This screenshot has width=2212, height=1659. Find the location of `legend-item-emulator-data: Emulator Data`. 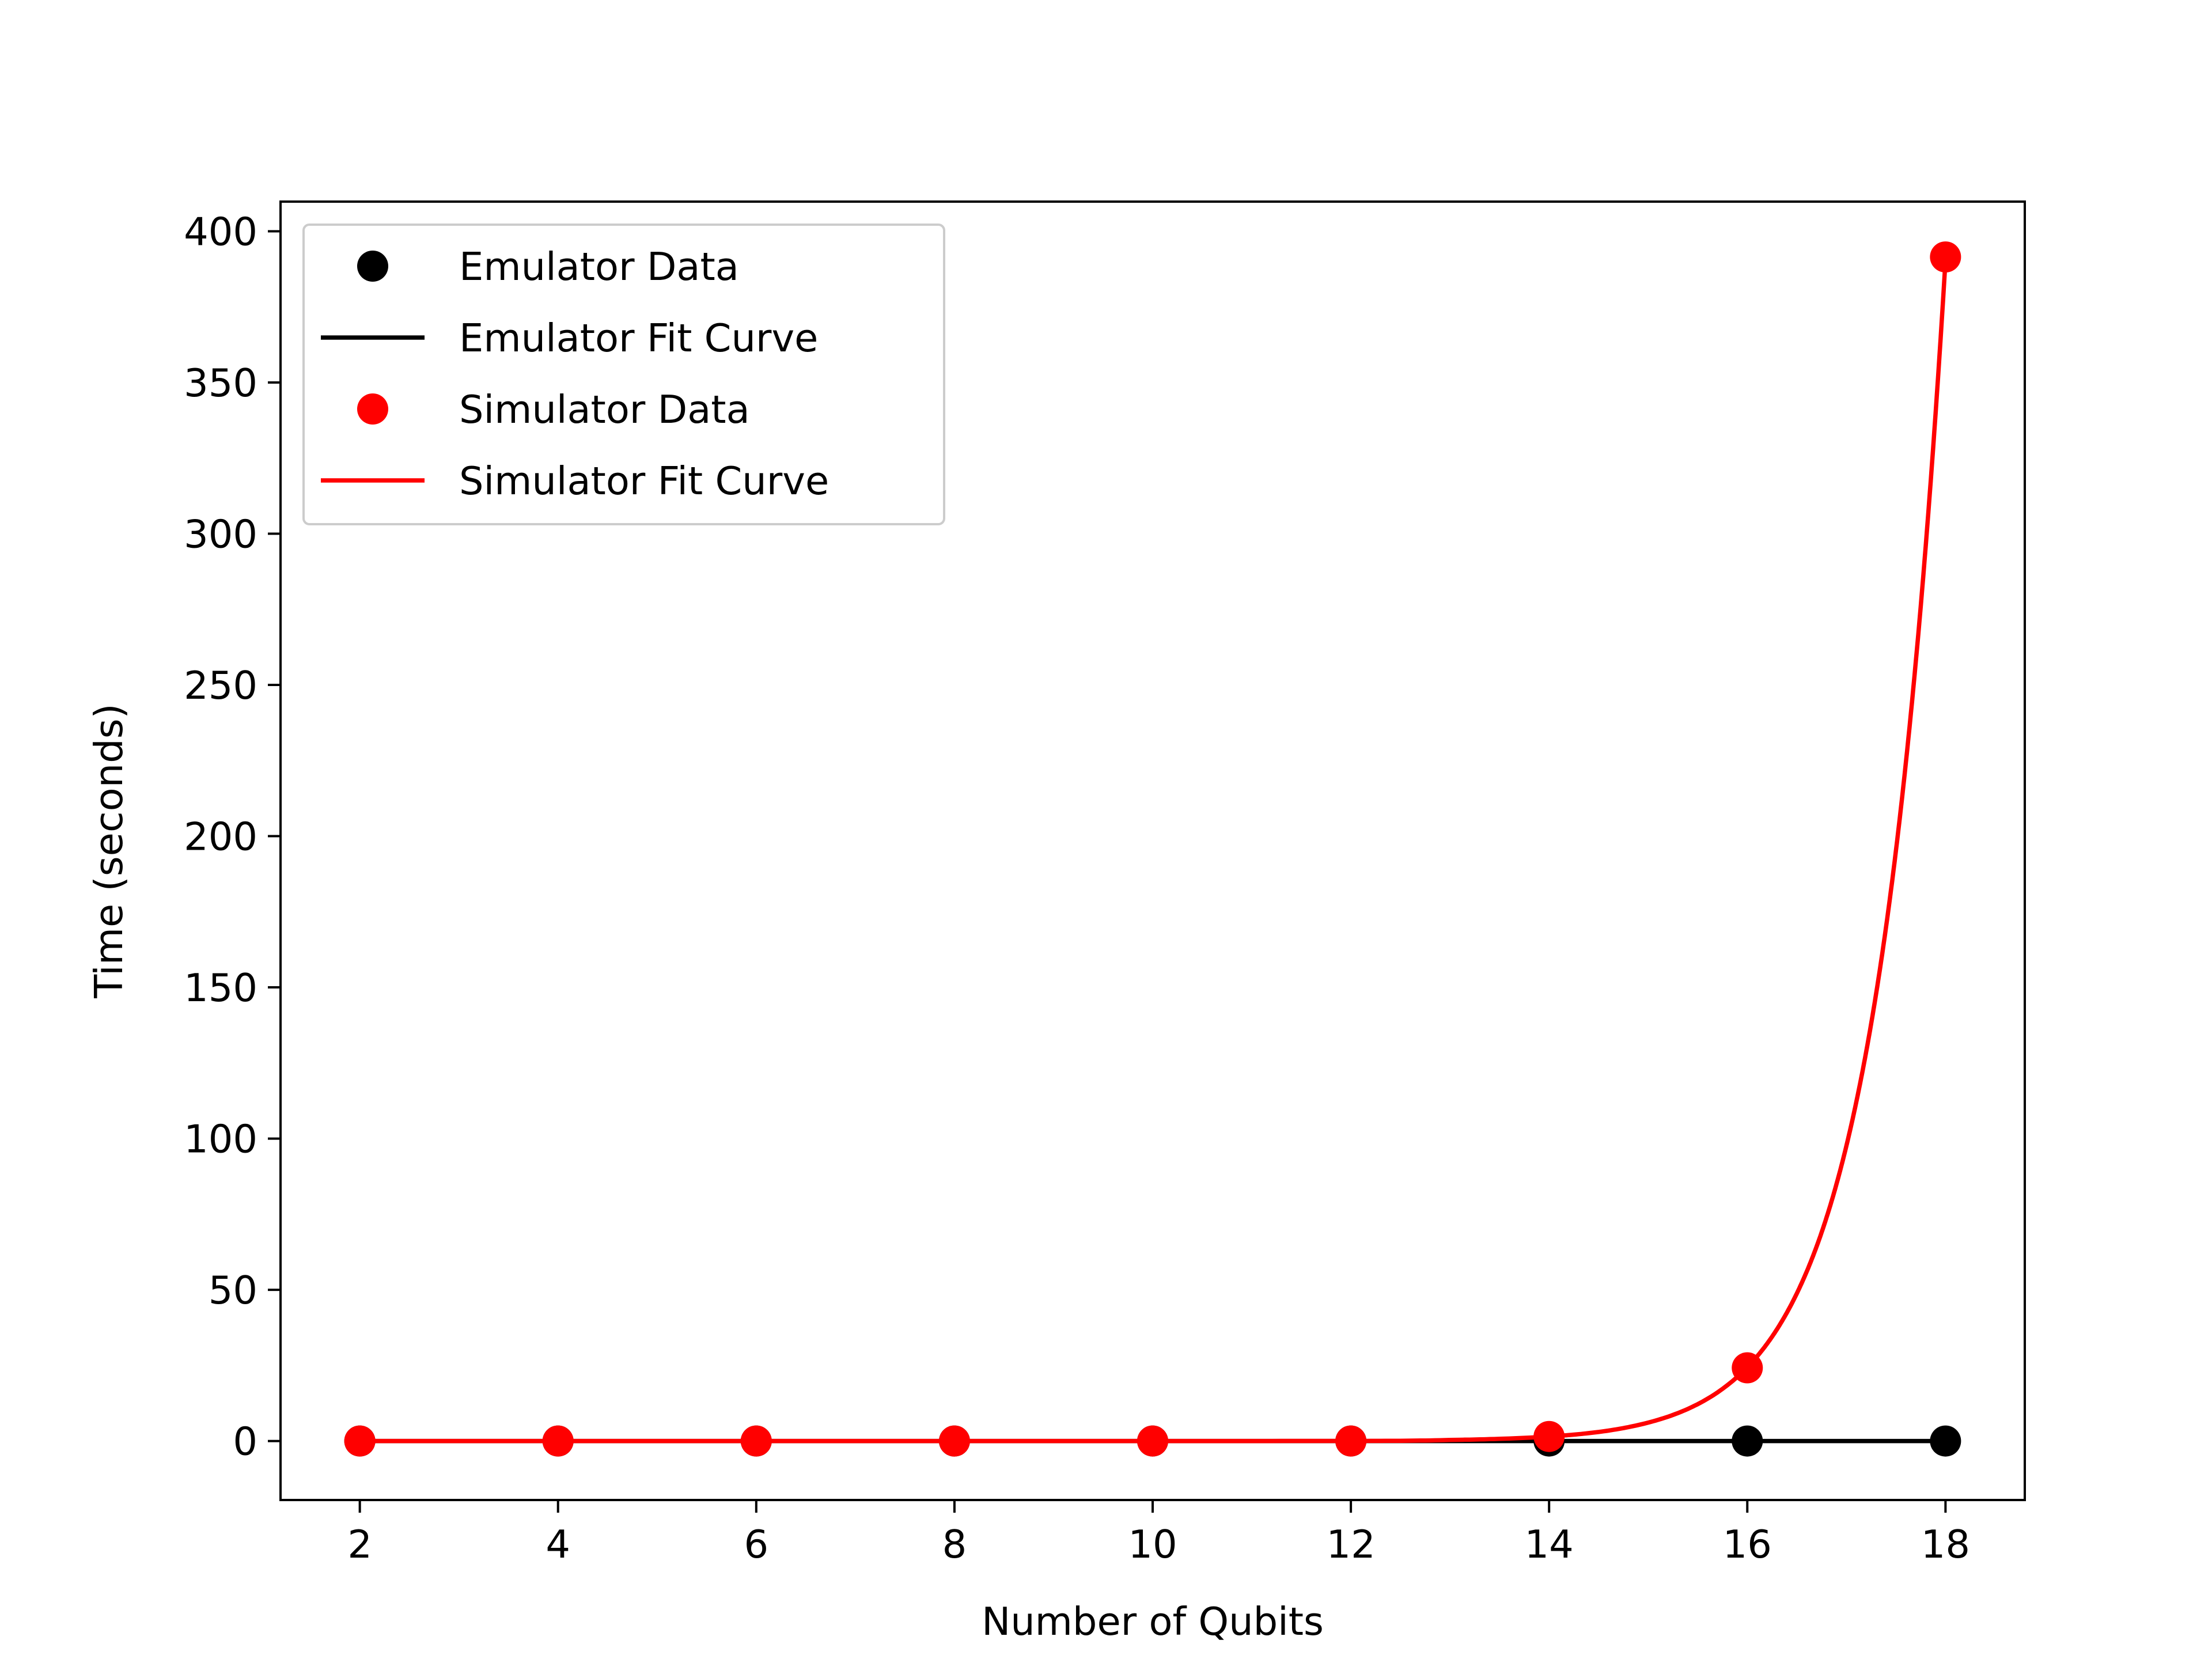

legend-item-emulator-data: Emulator Data is located at coordinates (548, 266).